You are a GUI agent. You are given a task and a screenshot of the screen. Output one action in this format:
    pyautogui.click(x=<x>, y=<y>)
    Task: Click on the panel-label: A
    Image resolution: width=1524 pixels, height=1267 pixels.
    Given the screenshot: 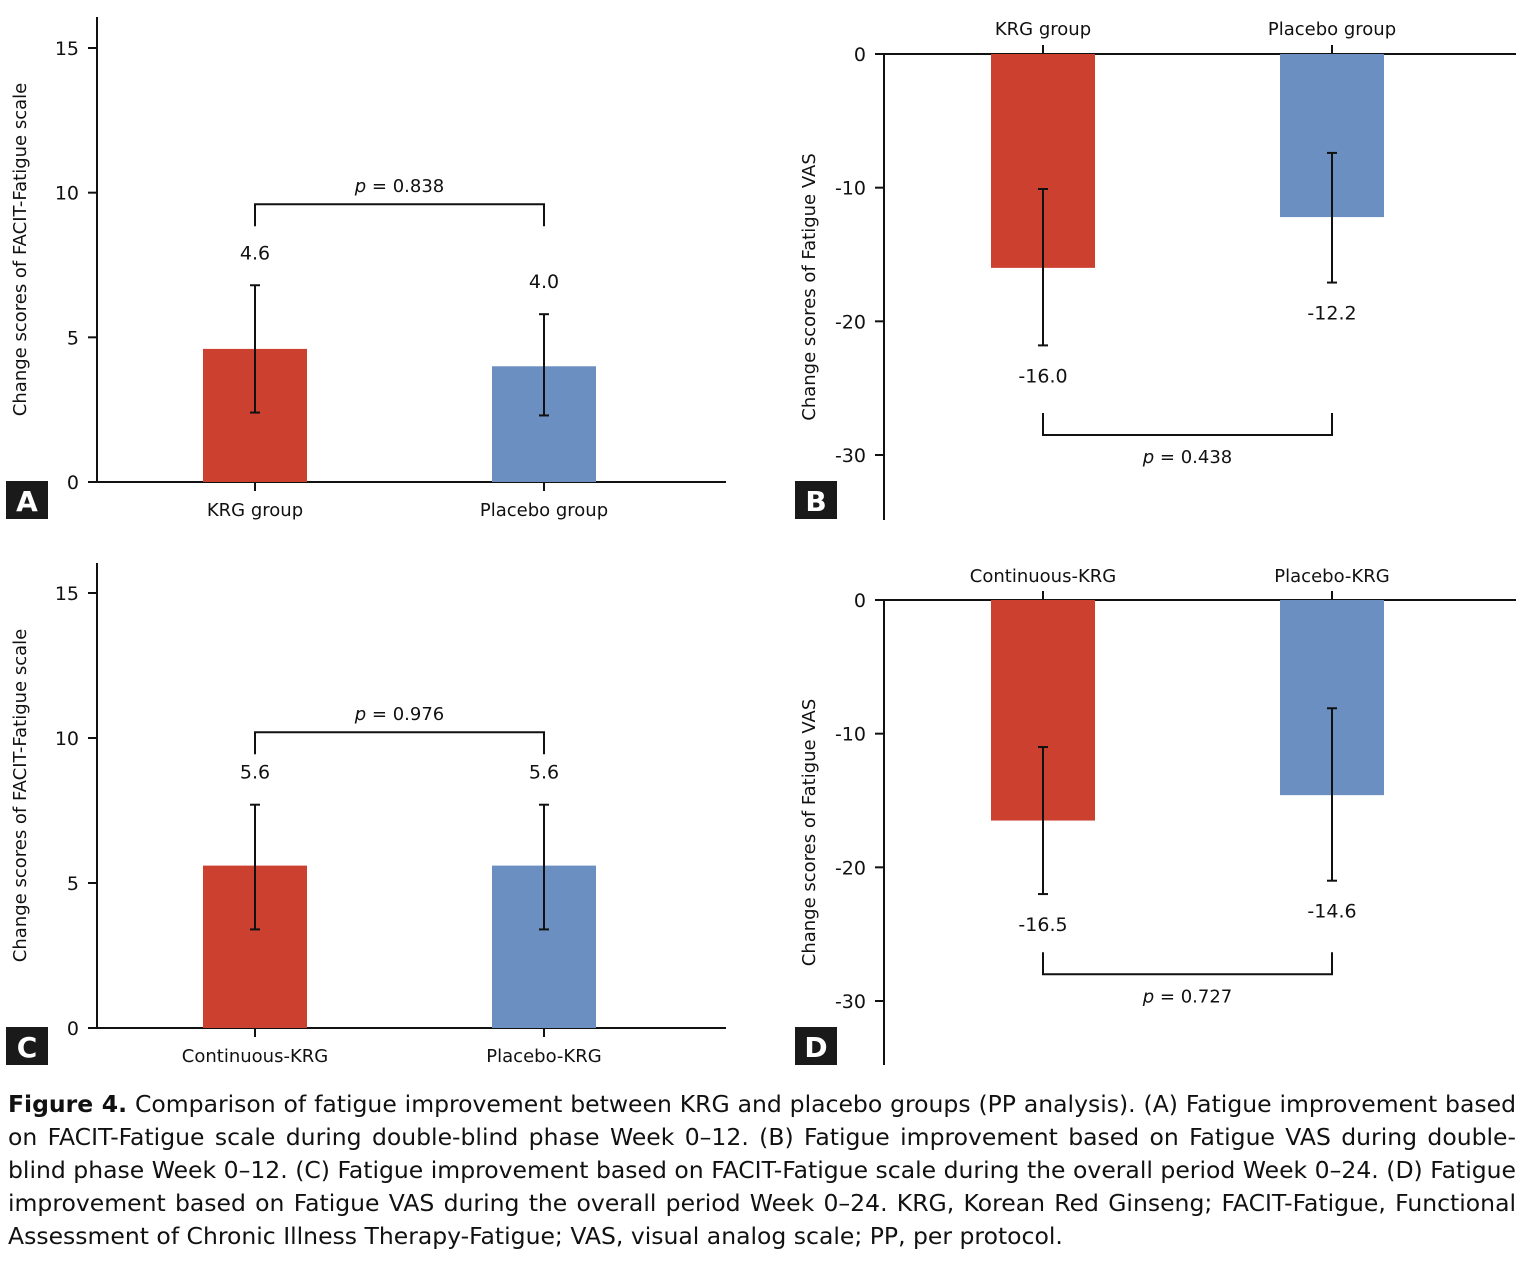 What is the action you would take?
    pyautogui.click(x=27, y=501)
    